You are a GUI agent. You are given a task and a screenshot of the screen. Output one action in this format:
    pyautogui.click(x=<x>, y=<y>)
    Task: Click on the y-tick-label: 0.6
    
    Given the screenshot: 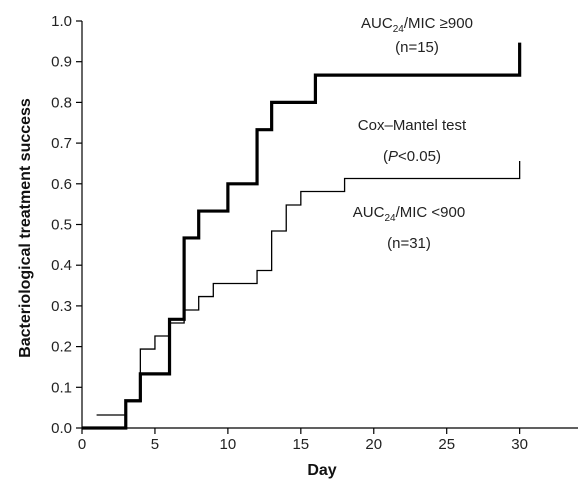 What is the action you would take?
    pyautogui.click(x=61, y=184)
    